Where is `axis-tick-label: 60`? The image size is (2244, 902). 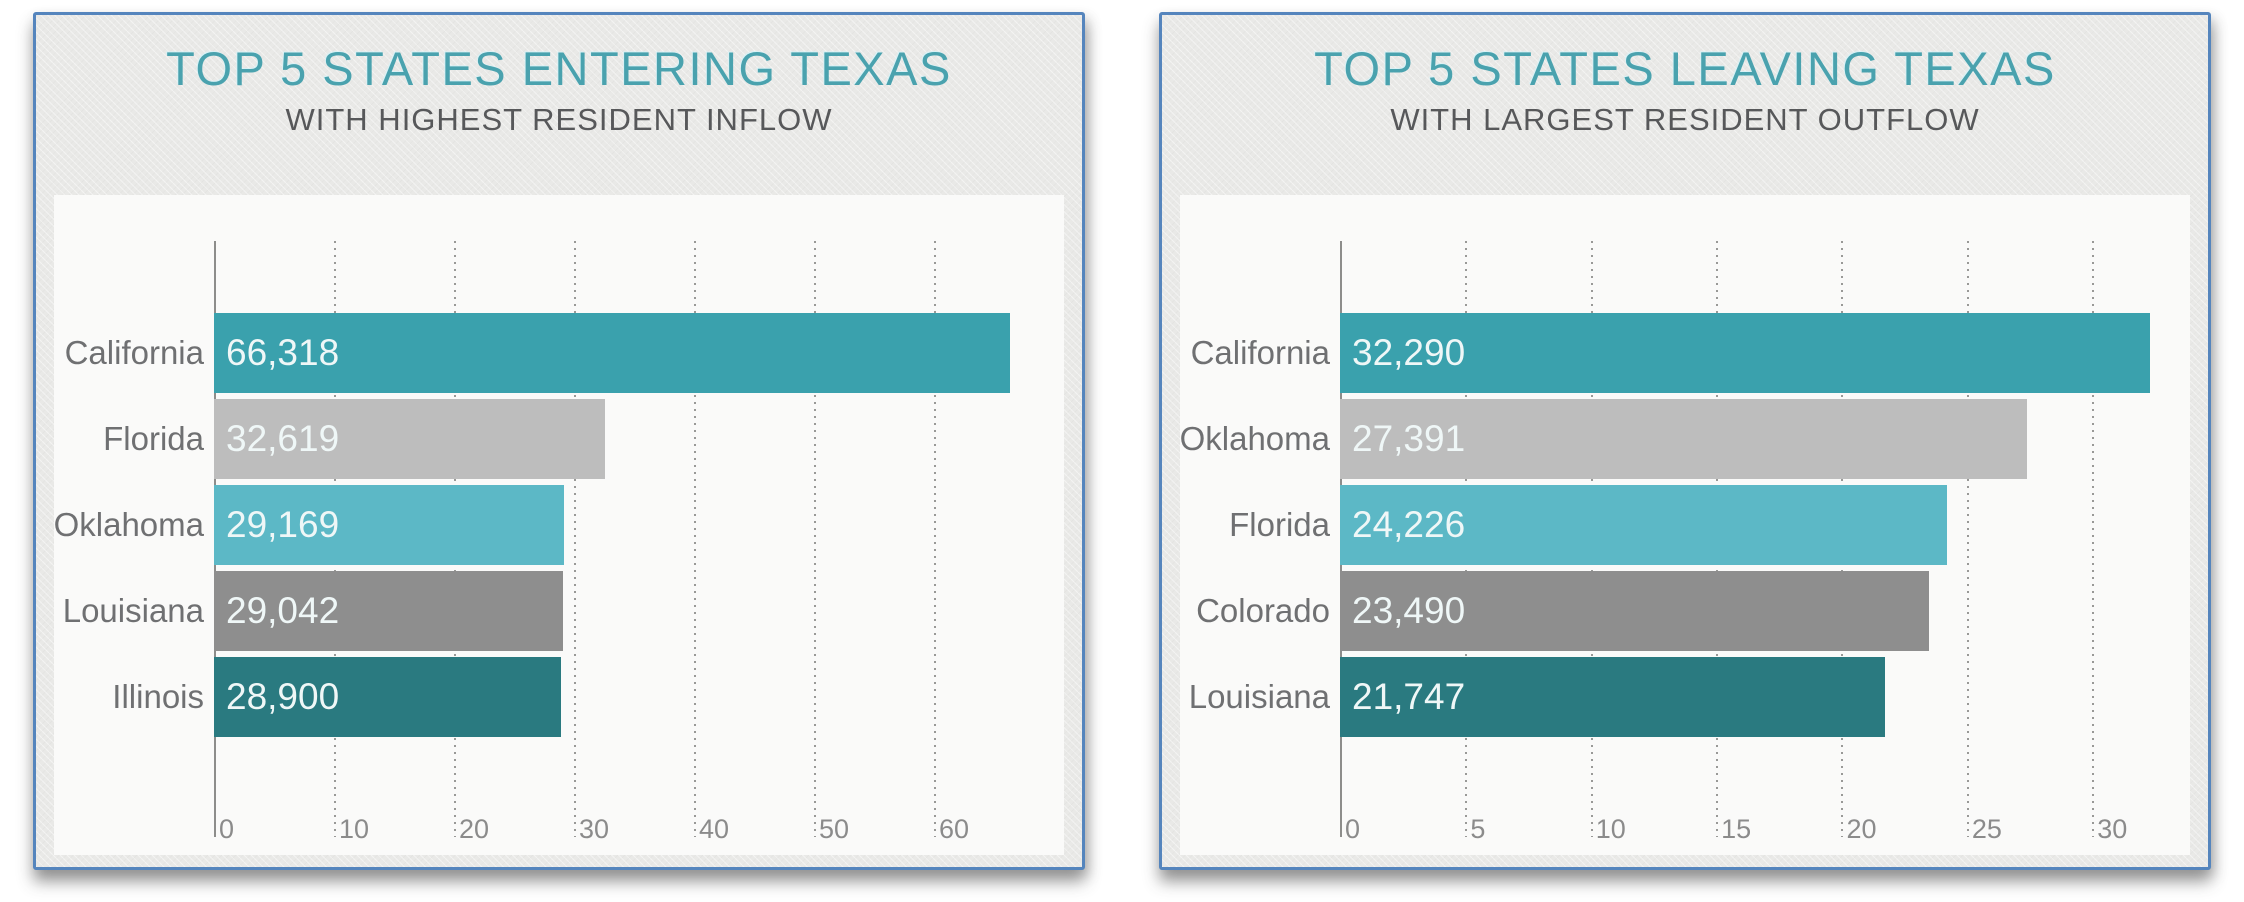 axis-tick-label: 60 is located at coordinates (954, 829).